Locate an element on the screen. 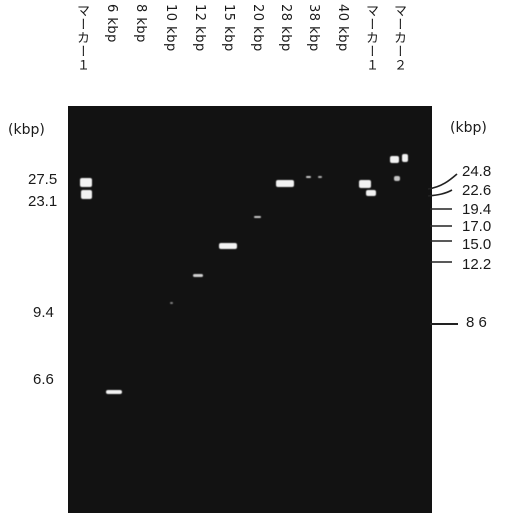  right-tick-lines is located at coordinates (442, 218).